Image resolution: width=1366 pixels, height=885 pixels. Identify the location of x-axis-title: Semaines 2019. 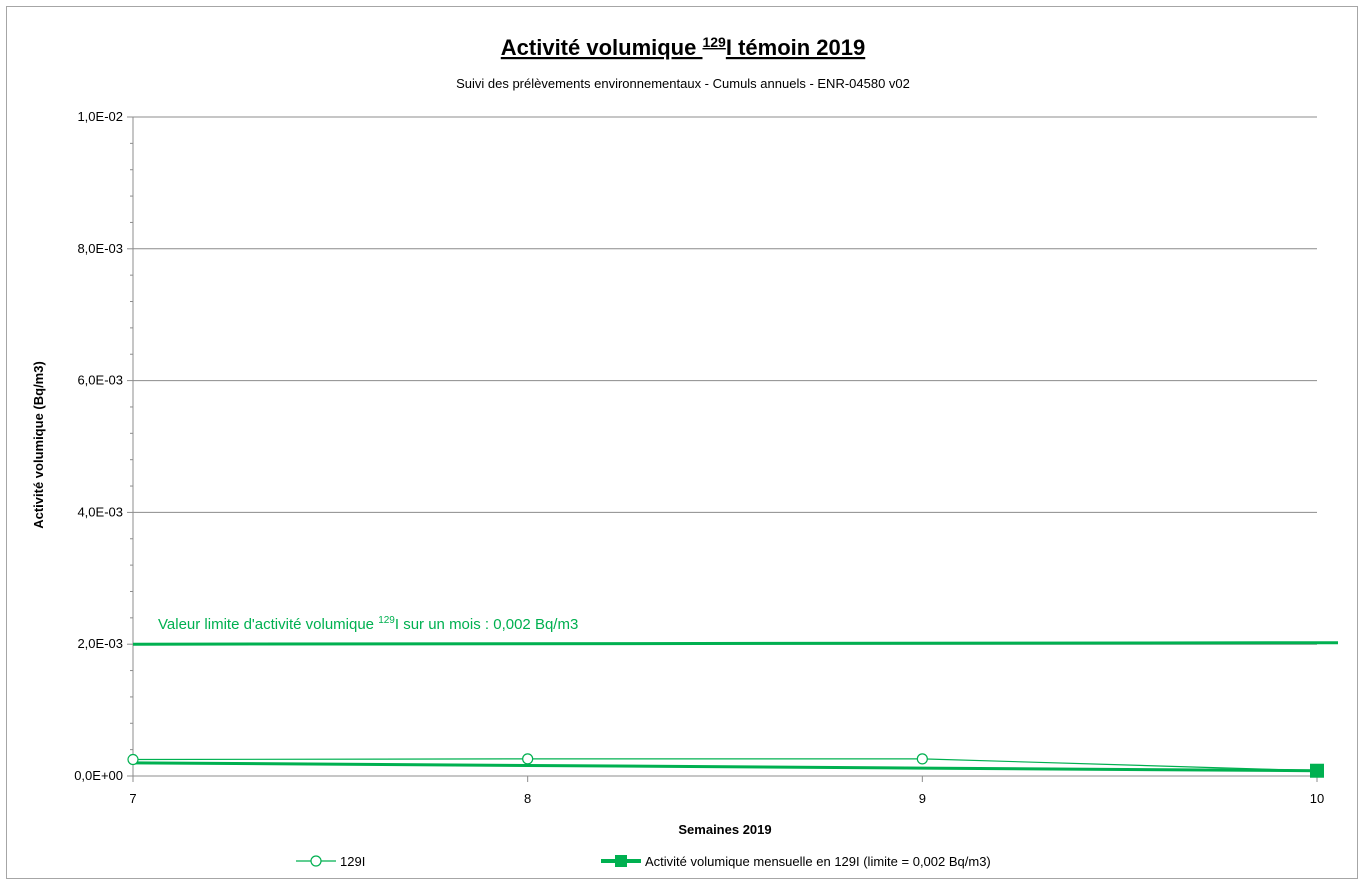
(724, 829).